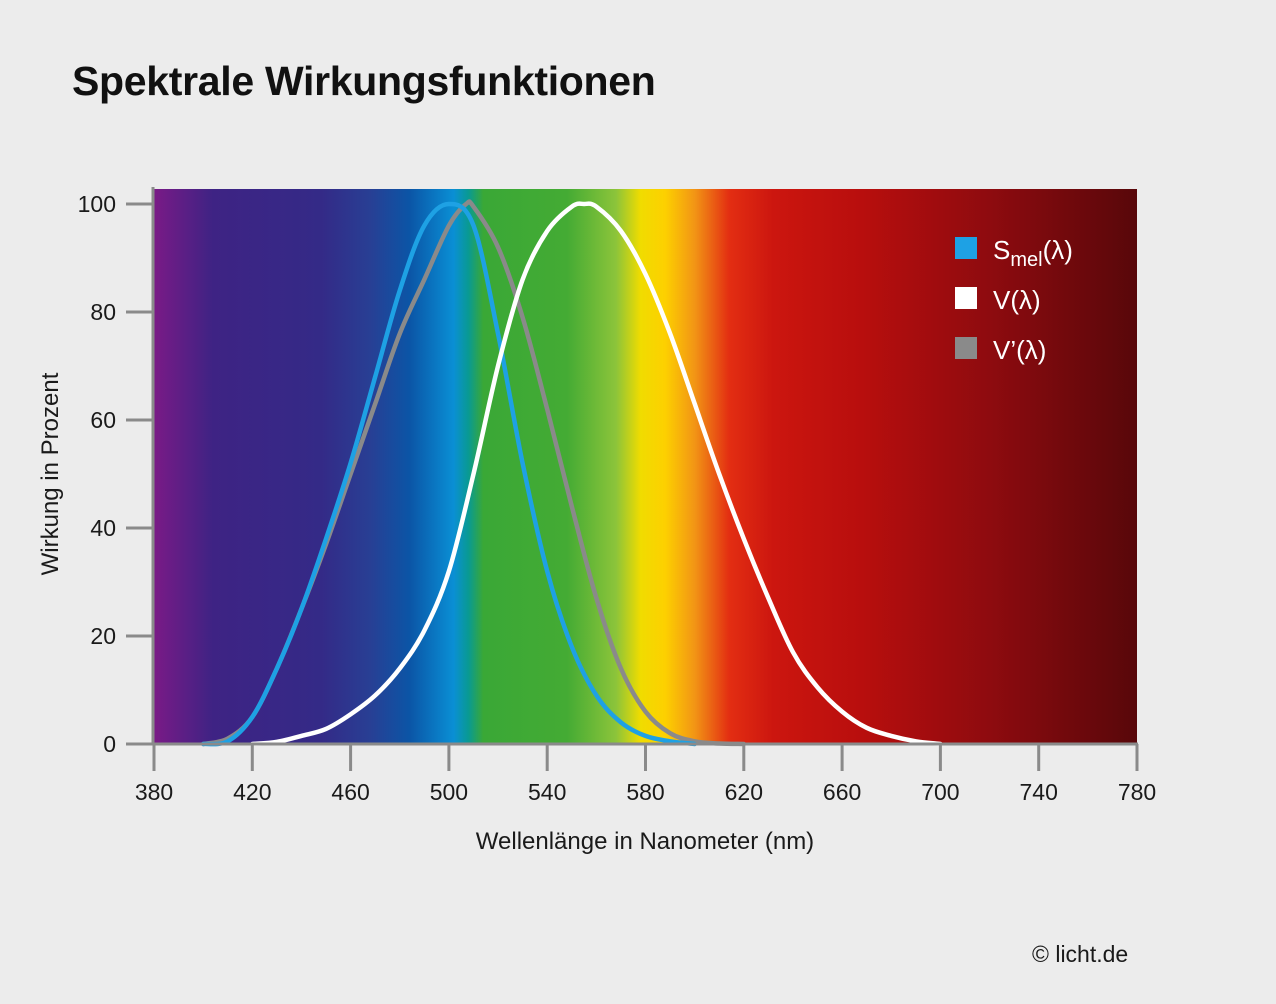 This screenshot has width=1276, height=1004. Describe the element at coordinates (252, 792) in the screenshot. I see `x-tick-label: 420` at that location.